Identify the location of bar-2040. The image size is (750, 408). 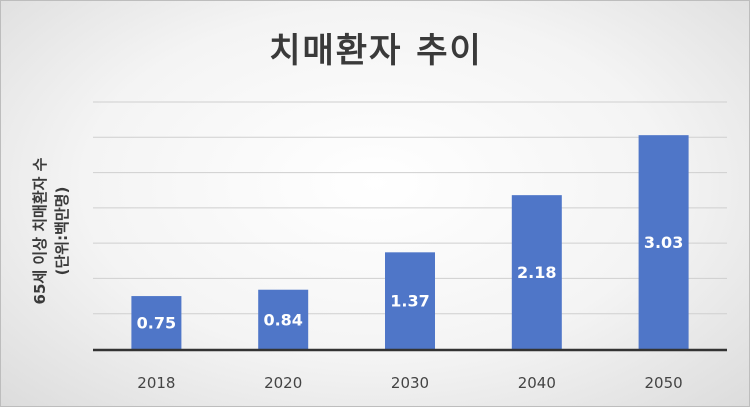
(536, 272).